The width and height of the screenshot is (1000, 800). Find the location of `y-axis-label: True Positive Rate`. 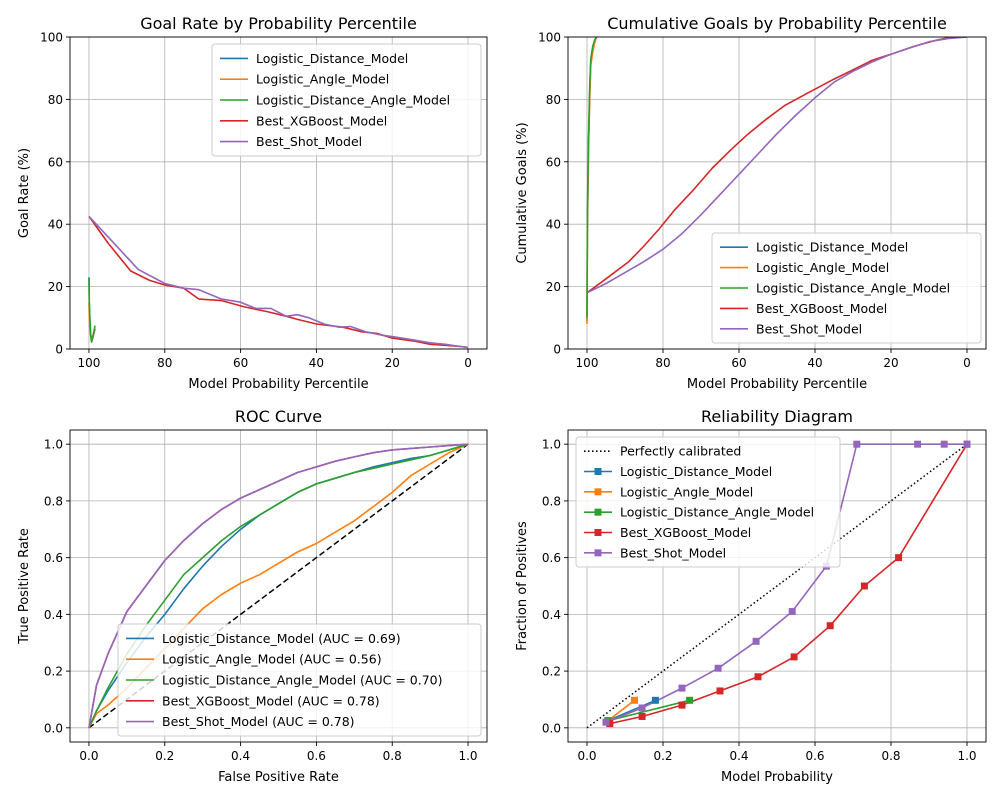

y-axis-label: True Positive Rate is located at coordinates (24, 586).